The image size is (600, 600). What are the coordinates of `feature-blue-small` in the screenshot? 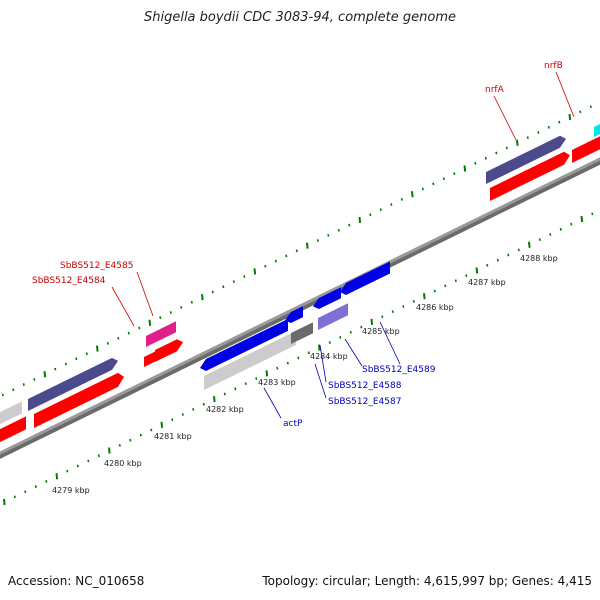 It's located at (294, 315).